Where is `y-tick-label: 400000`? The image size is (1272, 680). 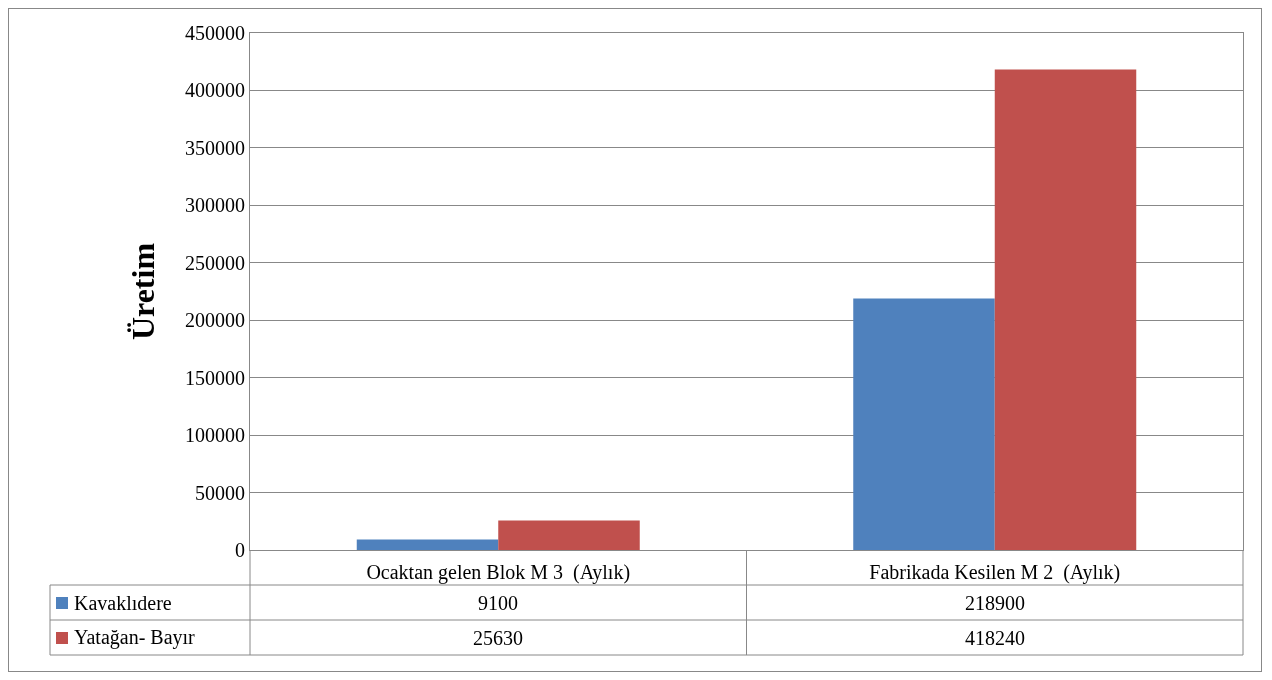 y-tick-label: 400000 is located at coordinates (215, 90).